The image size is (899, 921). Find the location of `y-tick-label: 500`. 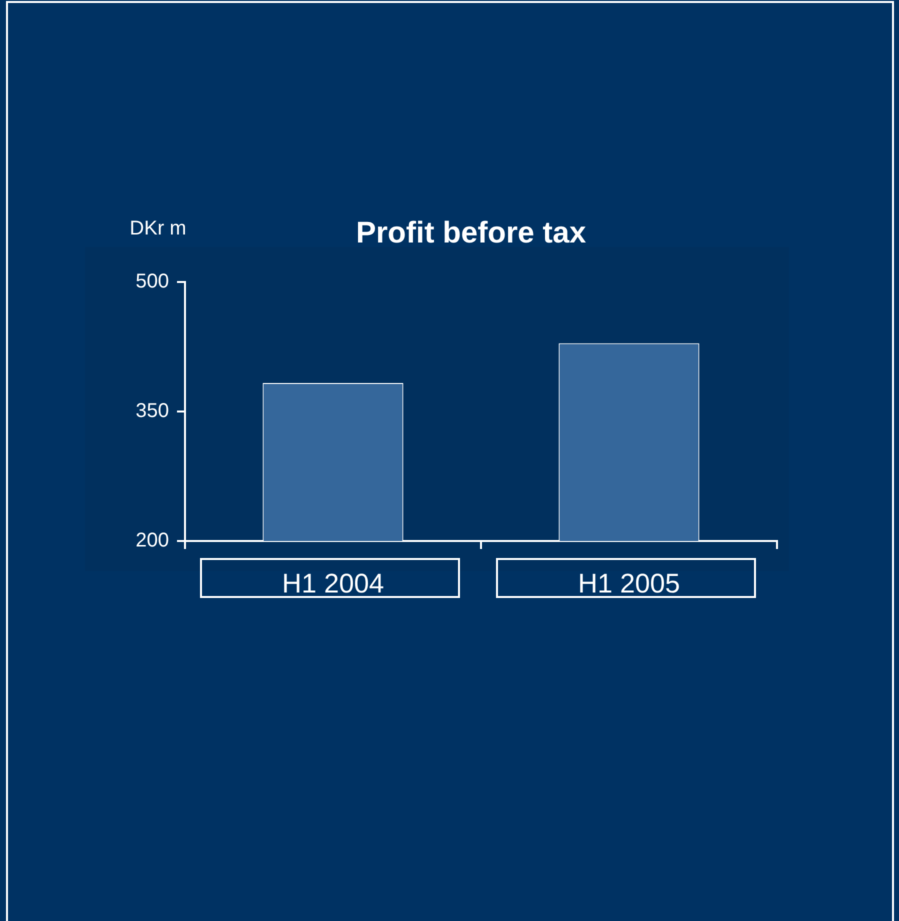

y-tick-label: 500 is located at coordinates (152, 281).